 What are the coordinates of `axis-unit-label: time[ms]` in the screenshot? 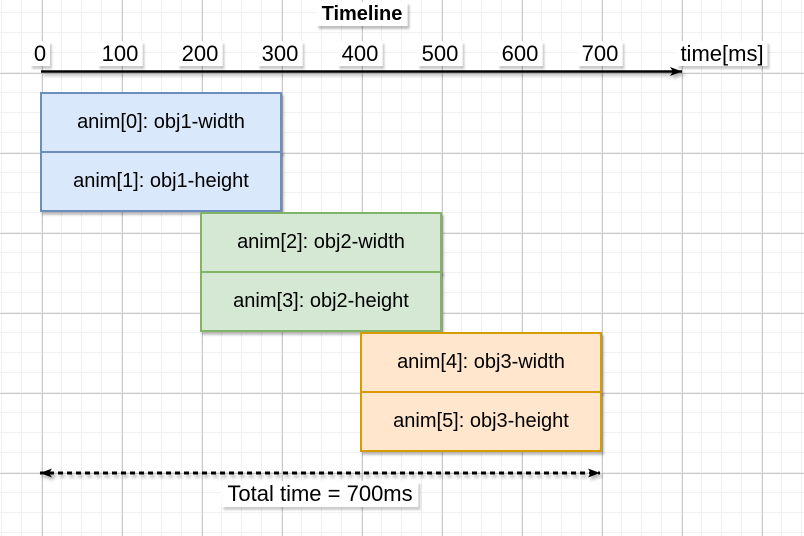 It's located at (722, 53).